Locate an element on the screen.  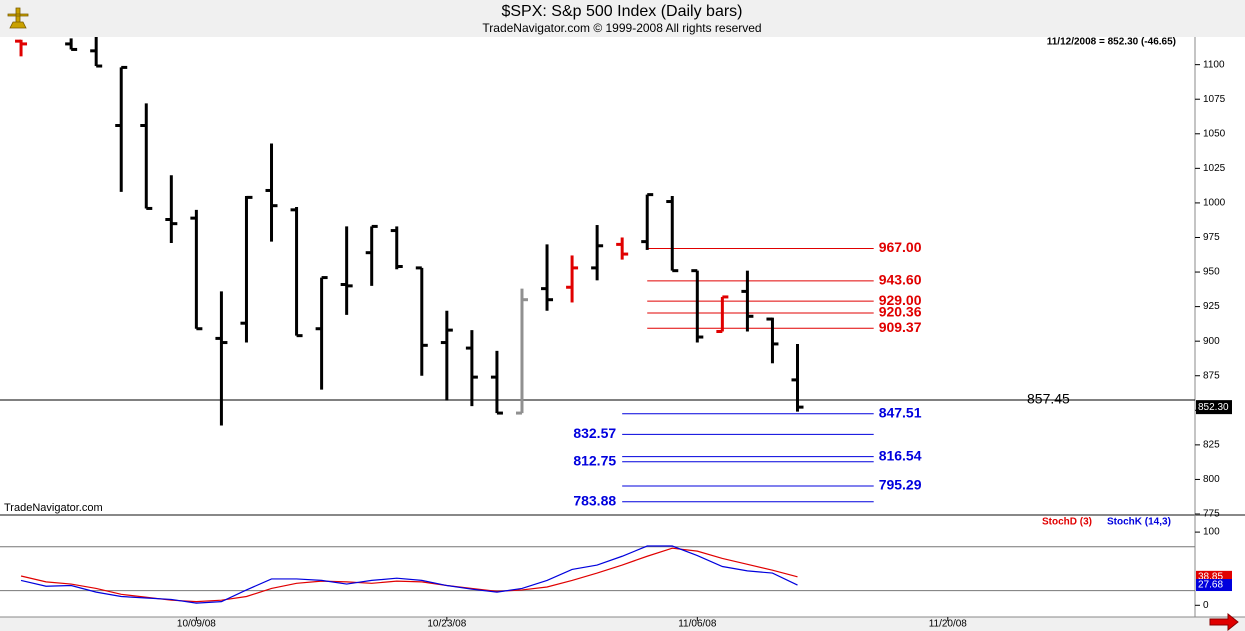
level-label: 816.54 is located at coordinates (900, 455).